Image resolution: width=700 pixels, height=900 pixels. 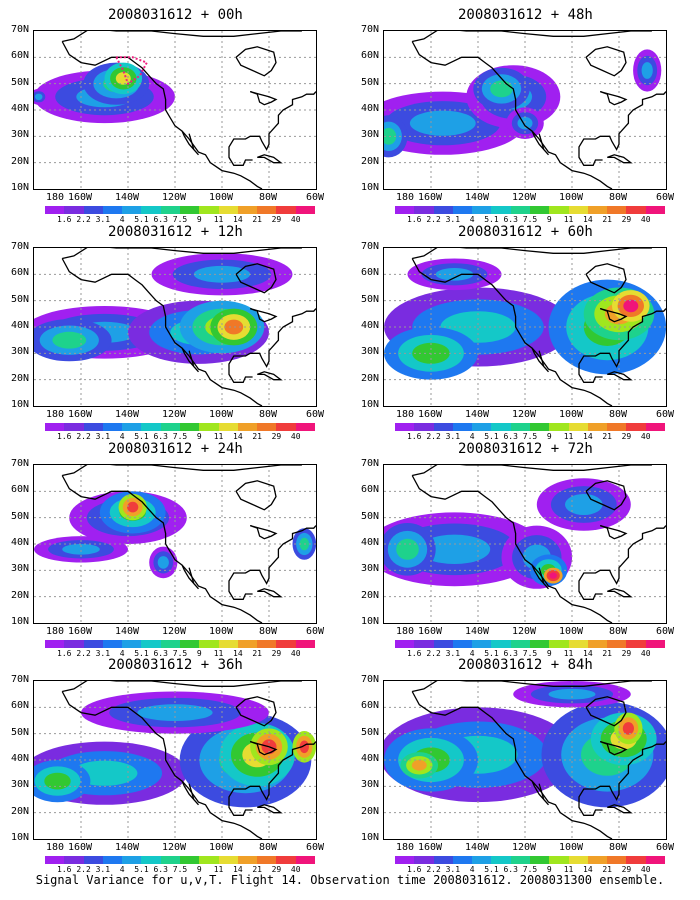 I want to click on variance-map, so click(x=175, y=327).